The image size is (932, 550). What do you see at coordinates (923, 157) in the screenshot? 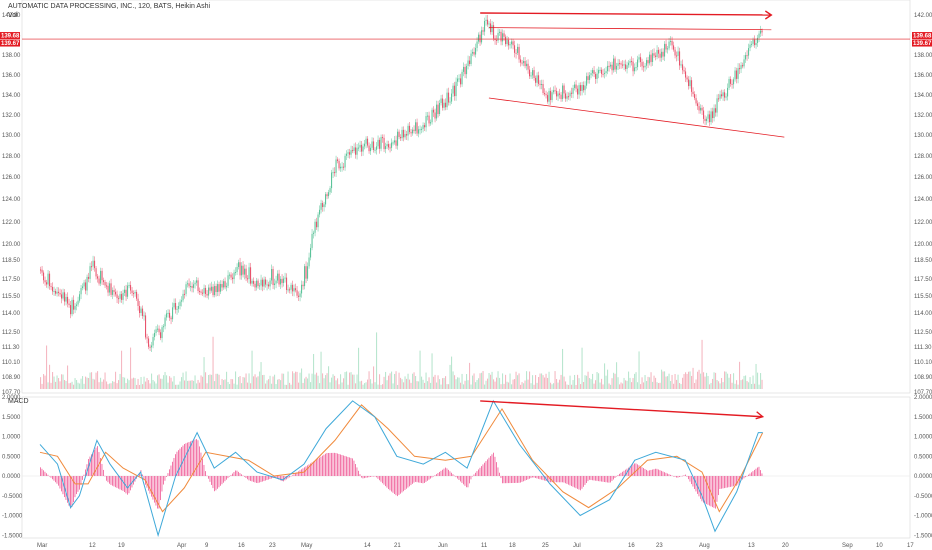
I see `price-tick-label-right: 128.00` at bounding box center [923, 157].